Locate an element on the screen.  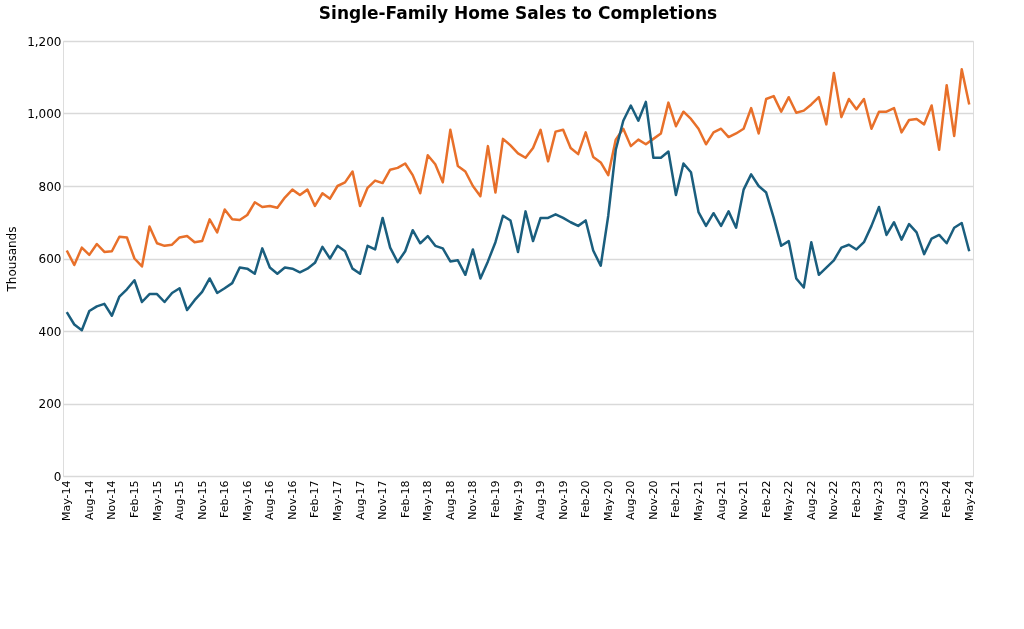
x-tick-label: Aug-14 is located at coordinates (89, 500).